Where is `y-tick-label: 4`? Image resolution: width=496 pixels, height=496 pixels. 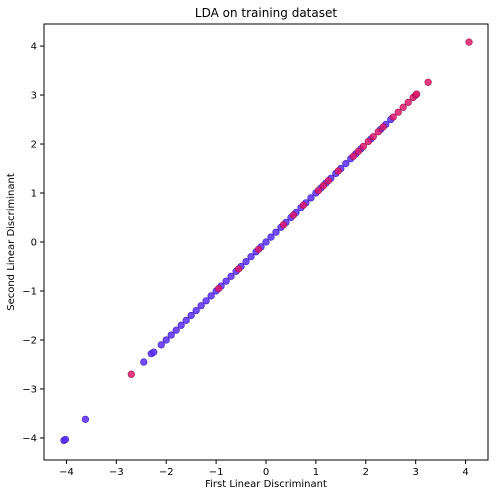 y-tick-label: 4 is located at coordinates (34, 47).